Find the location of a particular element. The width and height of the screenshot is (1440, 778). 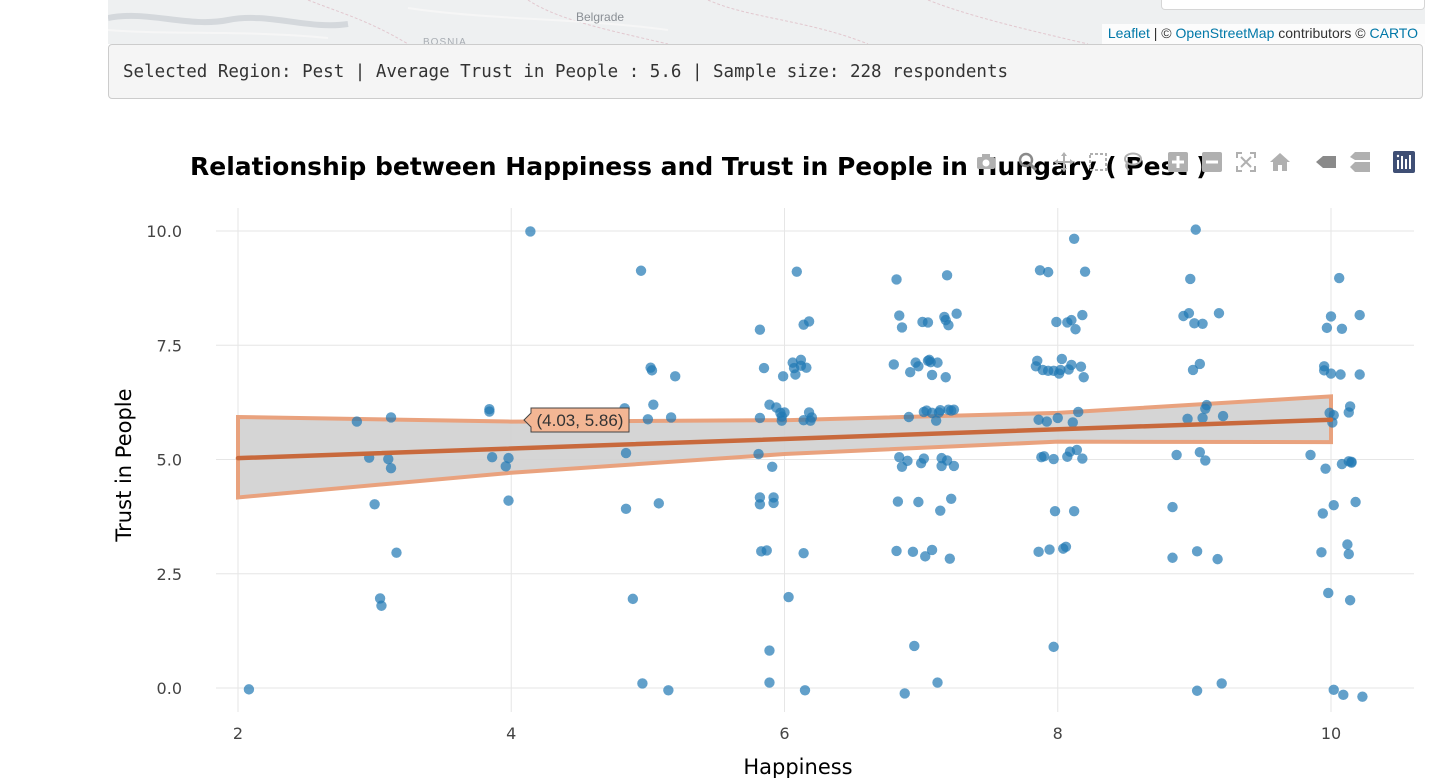

pan-icon is located at coordinates (1064, 162).